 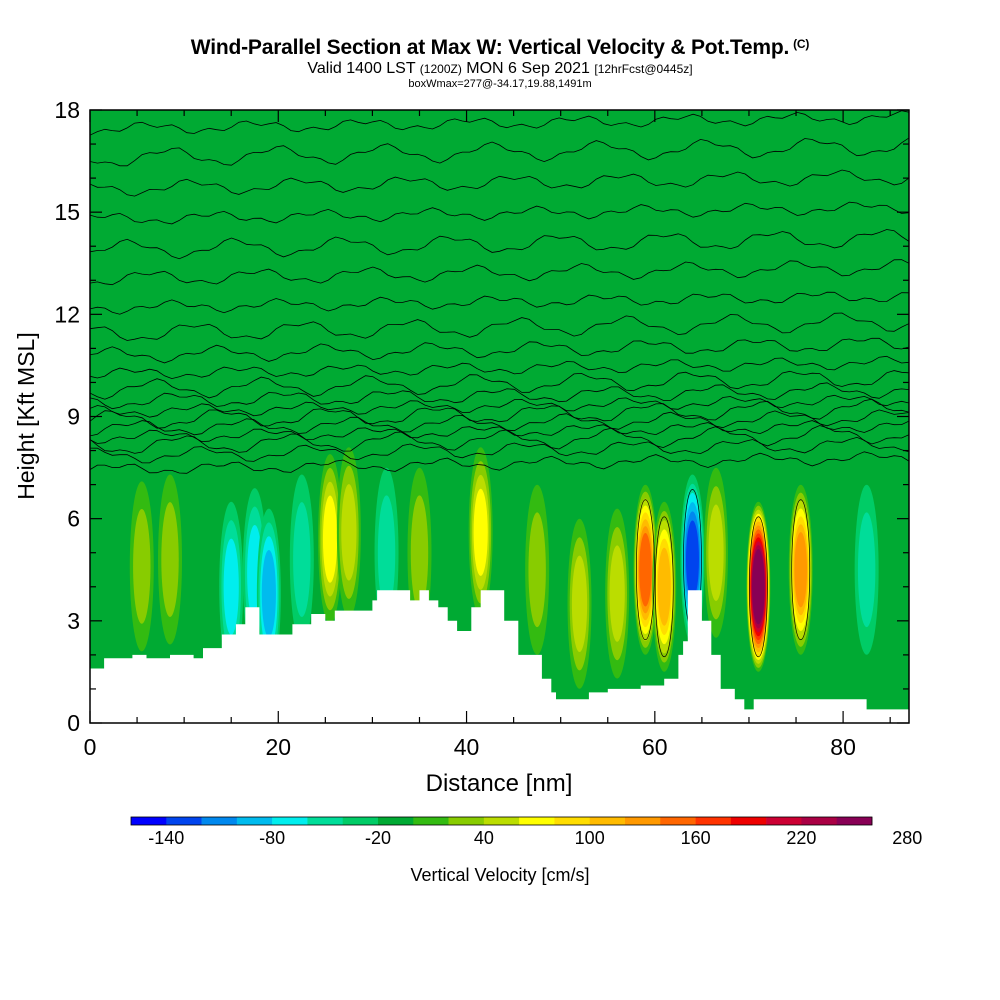 What do you see at coordinates (590, 838) in the screenshot?
I see `colorbar-tick-label: 100` at bounding box center [590, 838].